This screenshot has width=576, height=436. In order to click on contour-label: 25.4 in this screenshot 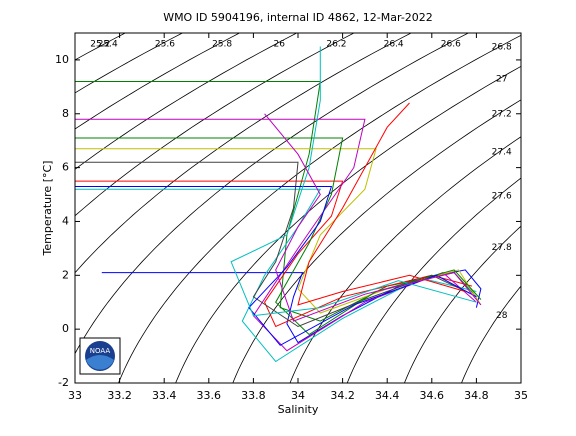, I will do `click(108, 44)`.